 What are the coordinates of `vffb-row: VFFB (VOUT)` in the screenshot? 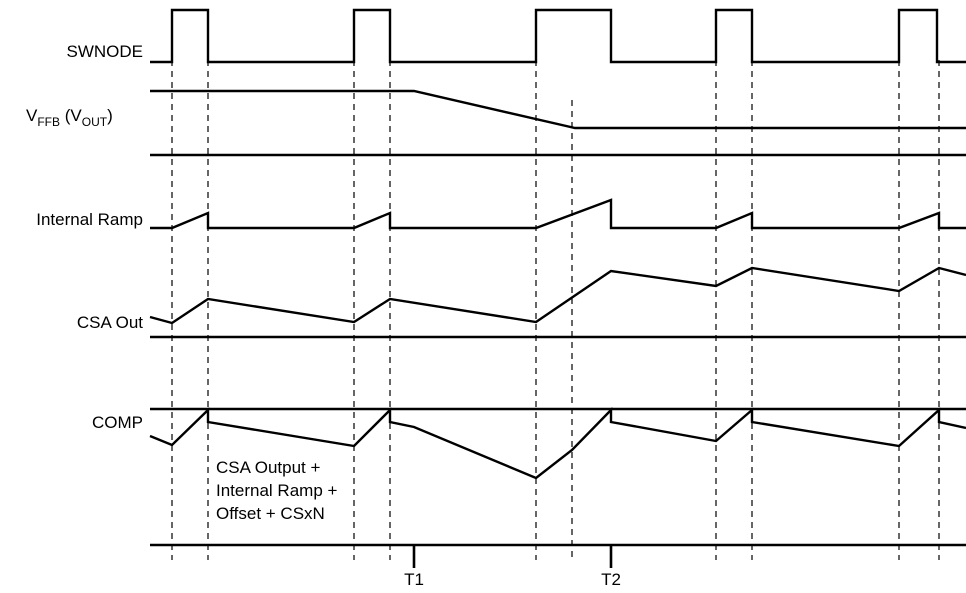 It's located at (496, 123).